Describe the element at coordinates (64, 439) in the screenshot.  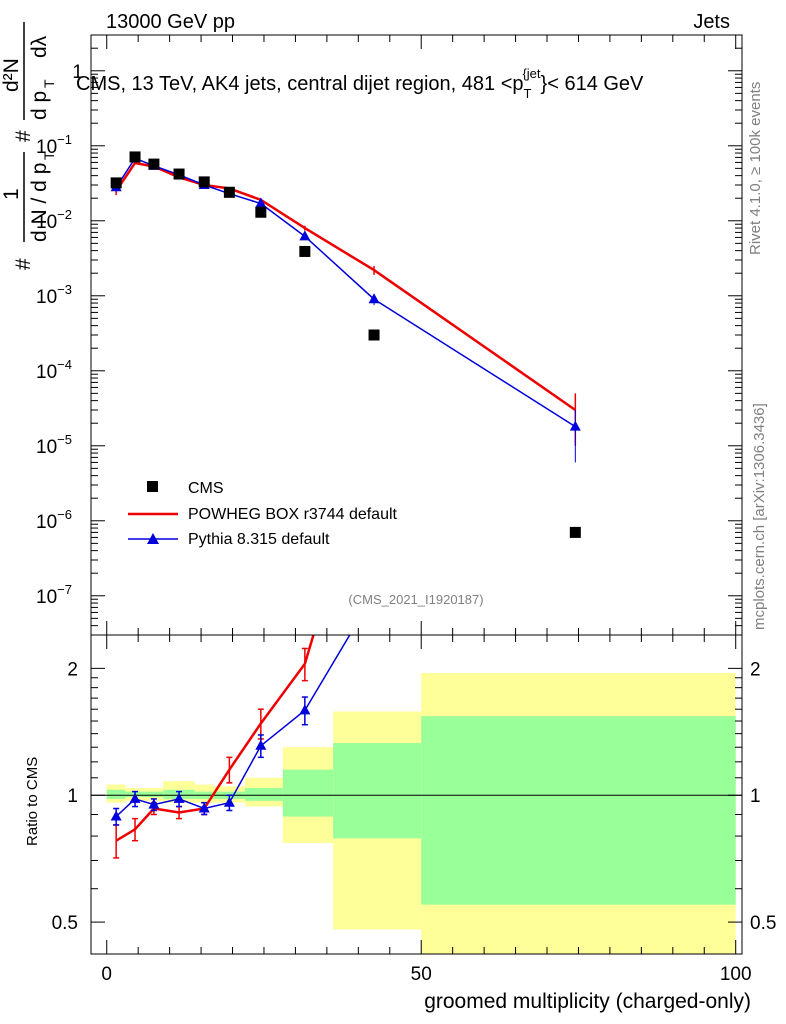
I see `ytick-exp: −5` at that location.